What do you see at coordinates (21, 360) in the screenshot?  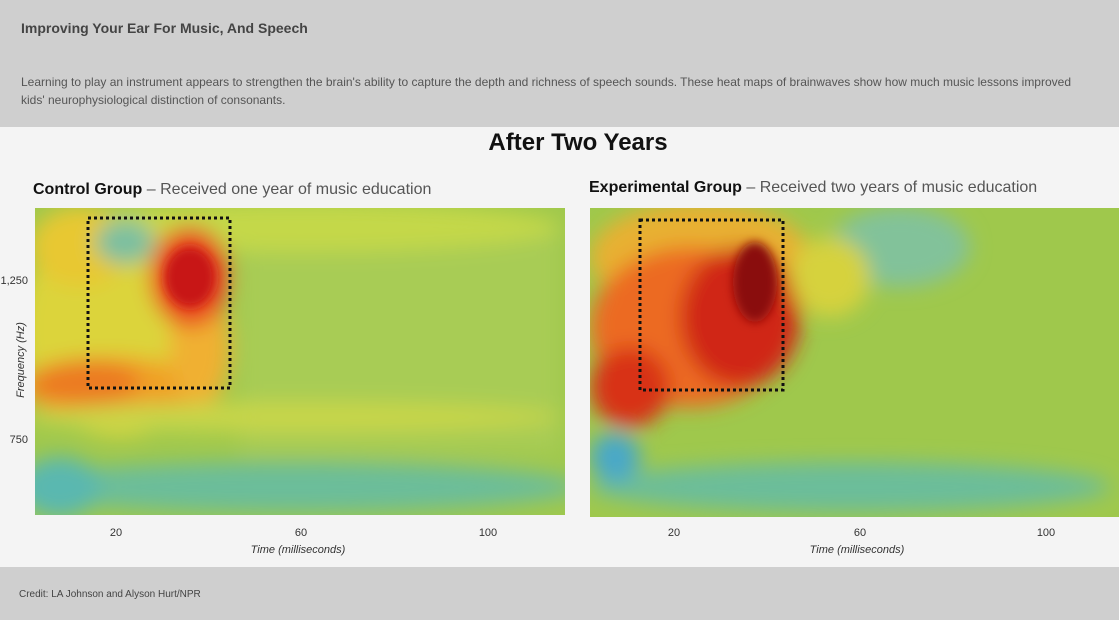 I see `y-axis-label: Frequency (Hz)` at bounding box center [21, 360].